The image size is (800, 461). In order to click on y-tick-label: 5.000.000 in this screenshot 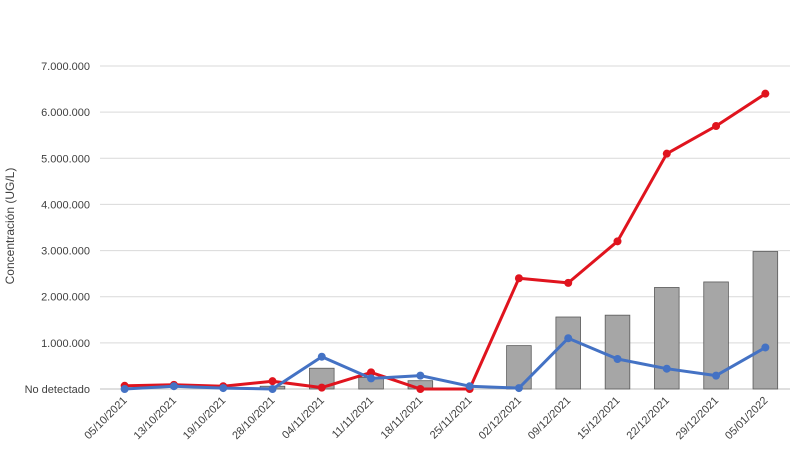, I will do `click(65, 159)`.